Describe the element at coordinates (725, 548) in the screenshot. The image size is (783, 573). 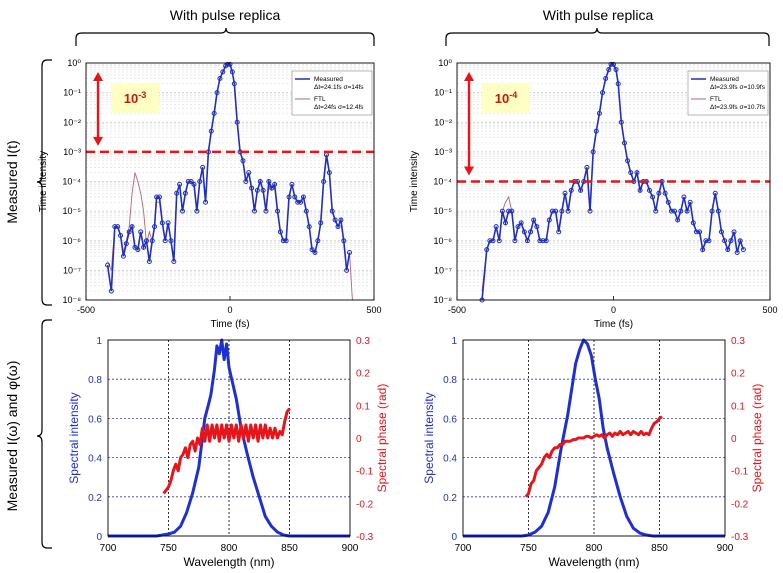
I see `x-tick-label: 900` at that location.